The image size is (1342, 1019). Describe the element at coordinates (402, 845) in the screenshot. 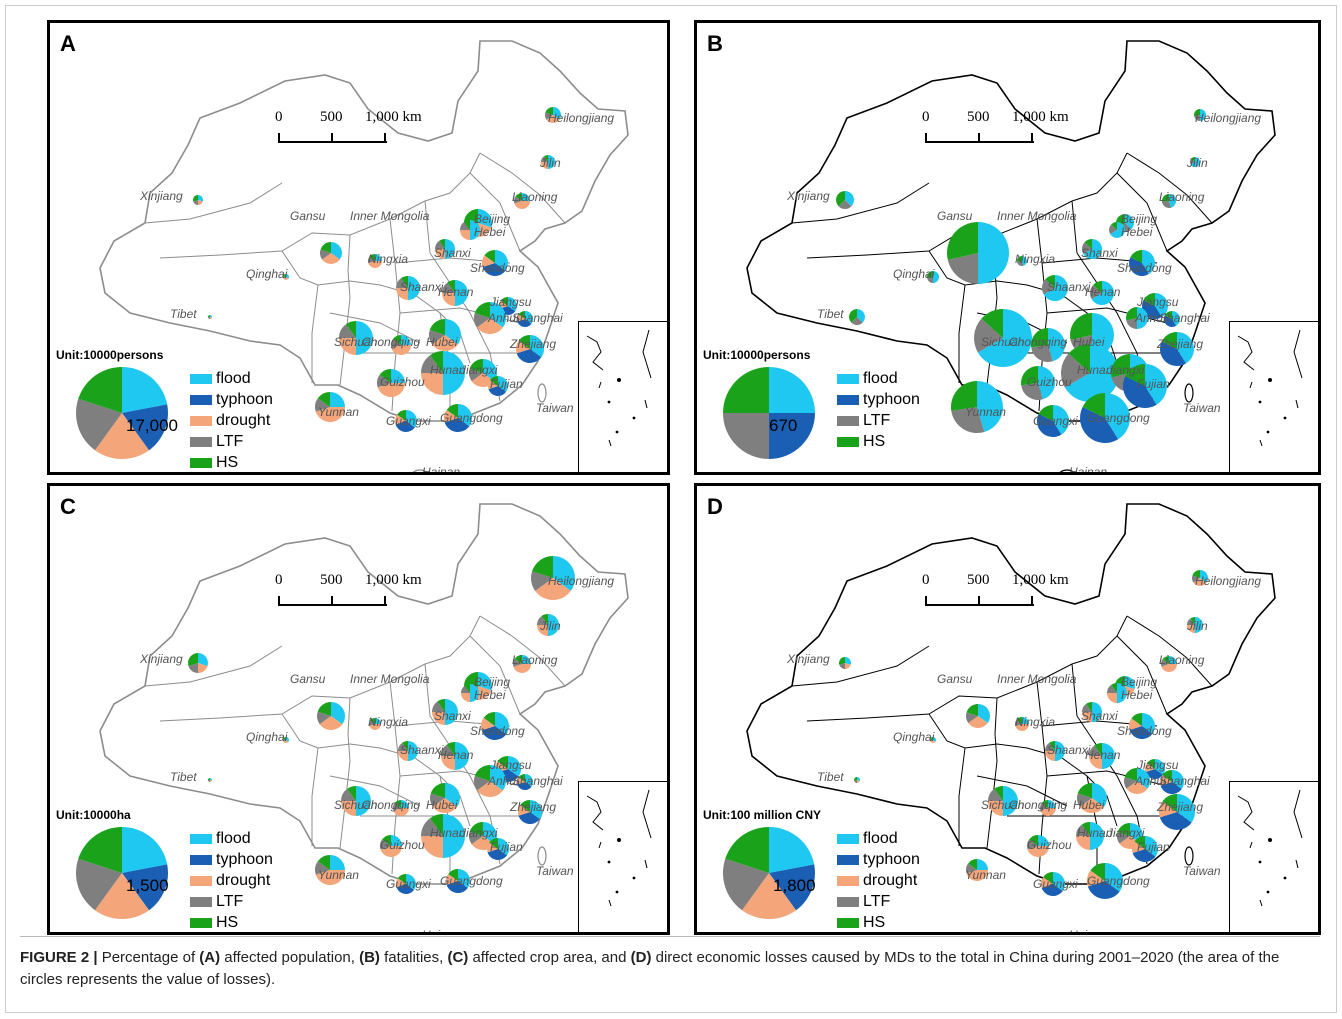

I see `province-label: Guizhou` at that location.